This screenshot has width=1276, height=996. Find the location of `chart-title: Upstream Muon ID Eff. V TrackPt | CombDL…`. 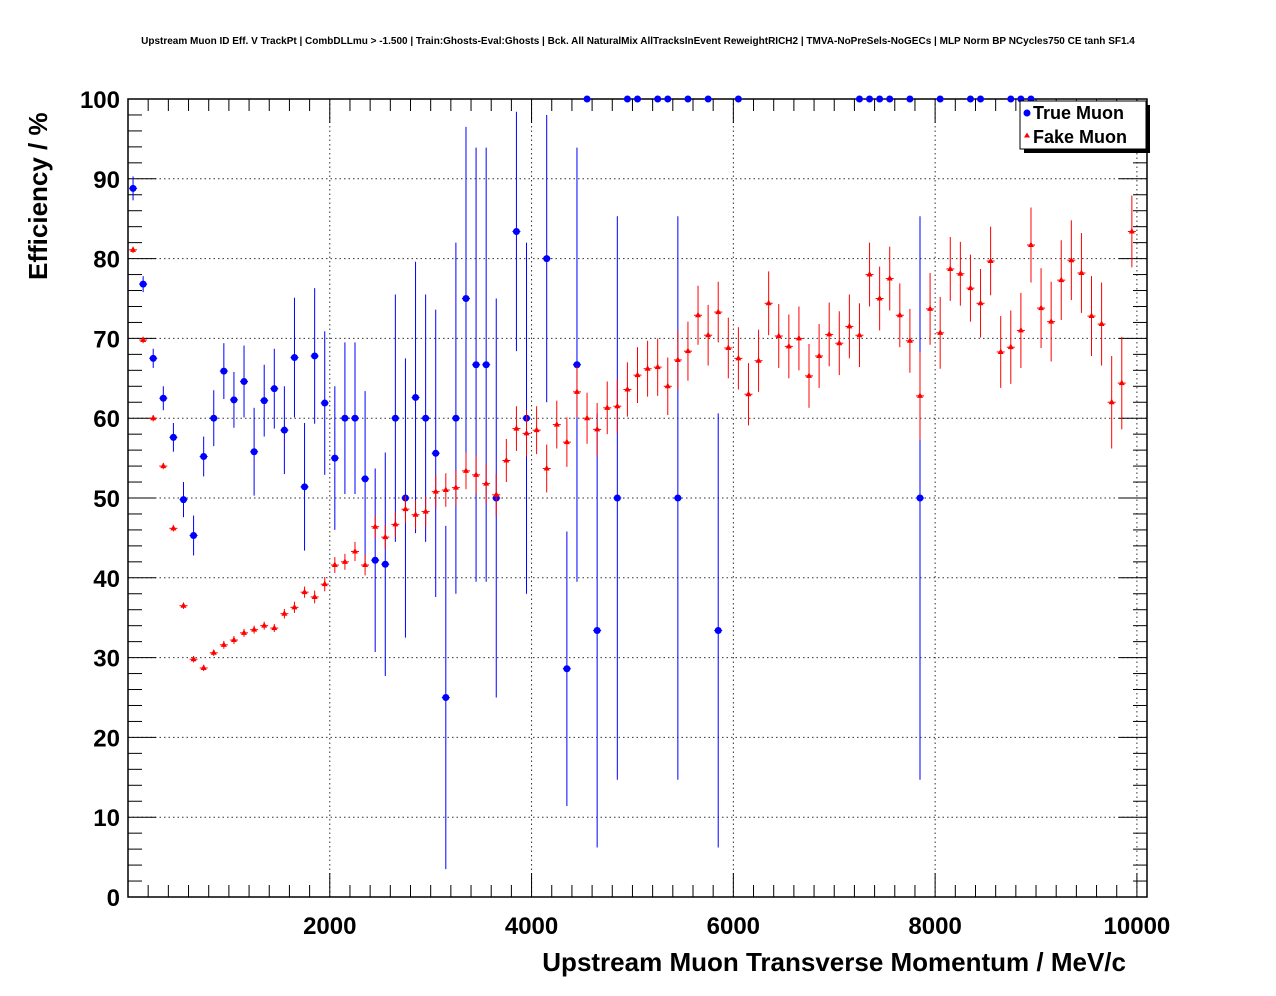

chart-title: Upstream Muon ID Eff. V TrackPt | CombDL… is located at coordinates (638, 41).